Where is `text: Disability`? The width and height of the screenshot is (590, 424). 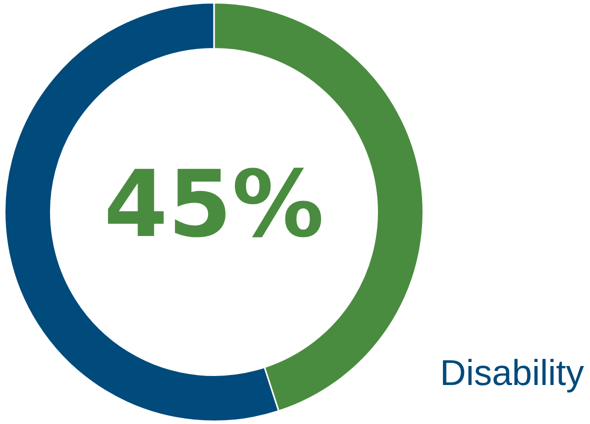
text: Disability is located at coordinates (512, 373).